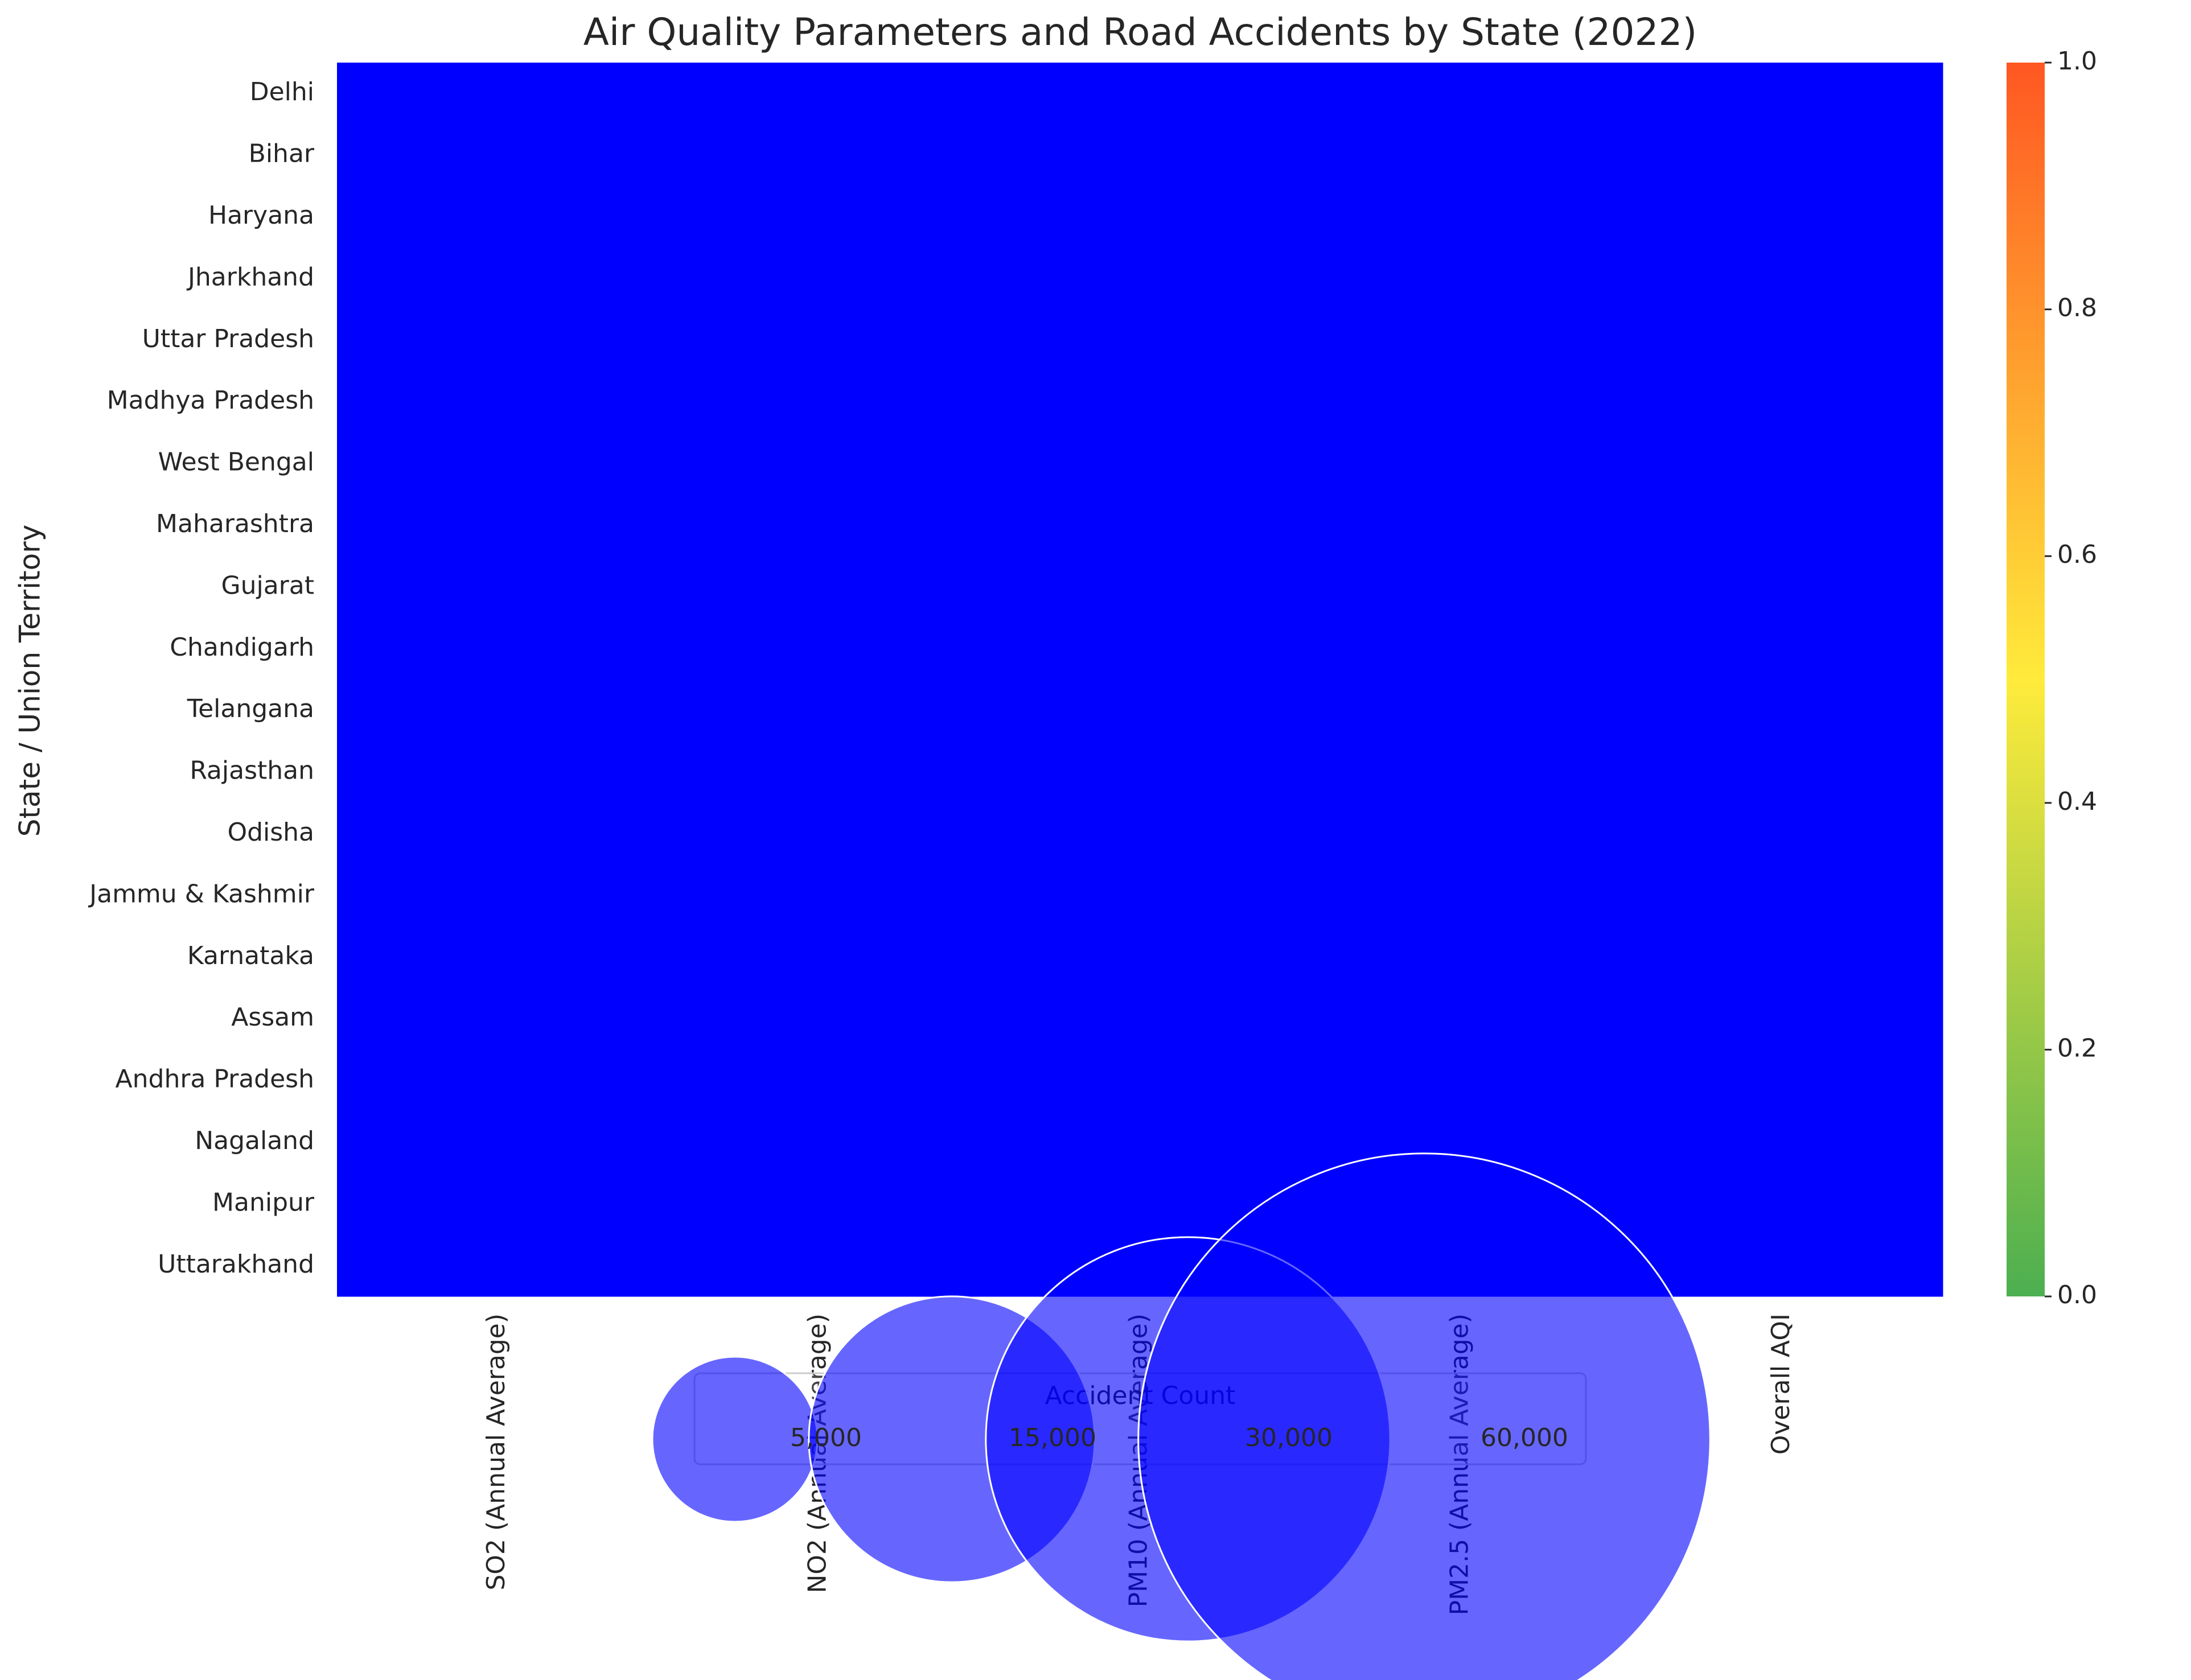 The height and width of the screenshot is (1680, 2191). I want to click on y-tick-label: Manipur, so click(263, 1202).